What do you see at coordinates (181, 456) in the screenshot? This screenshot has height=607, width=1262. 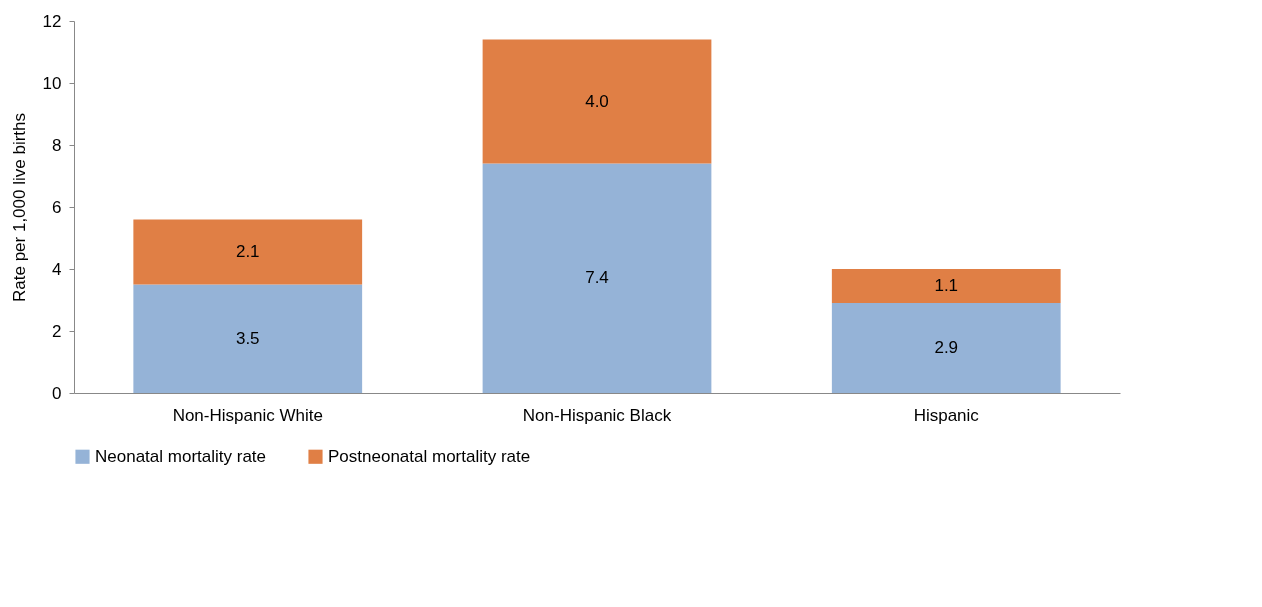 I see `legend-label: Neonatal mortality rate` at bounding box center [181, 456].